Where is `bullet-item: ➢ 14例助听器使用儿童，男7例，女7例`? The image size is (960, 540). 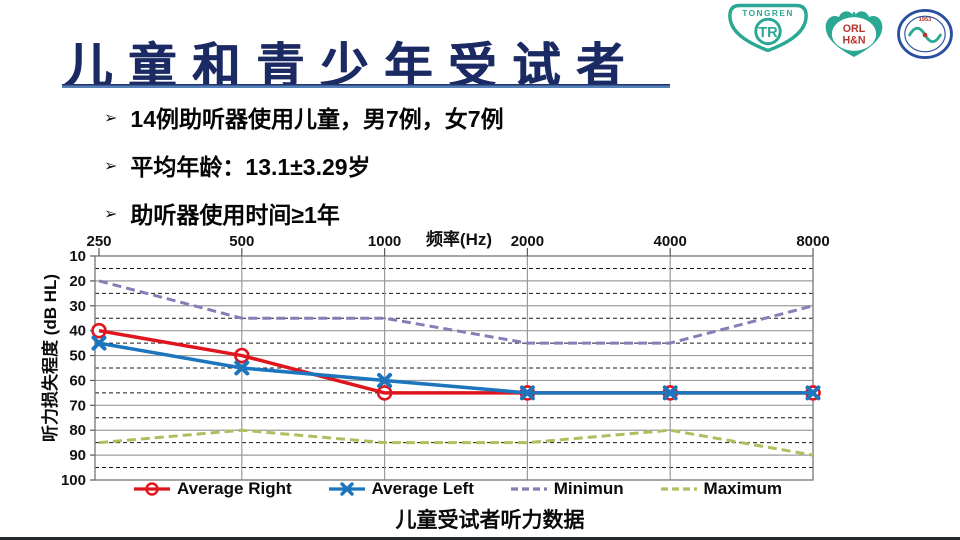
bullet-item: ➢ 14例助听器使用儿童，男7例，女7例 is located at coordinates (304, 119).